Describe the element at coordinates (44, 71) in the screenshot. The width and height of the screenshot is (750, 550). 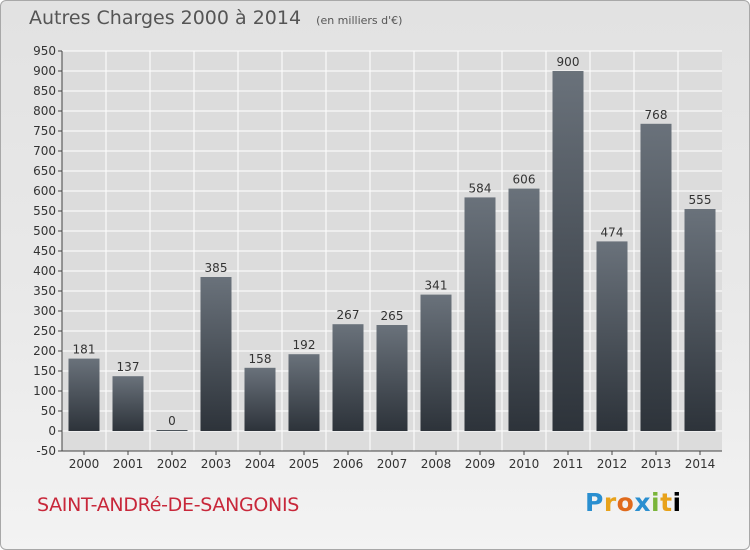
I see `y-tick-label: 900` at that location.